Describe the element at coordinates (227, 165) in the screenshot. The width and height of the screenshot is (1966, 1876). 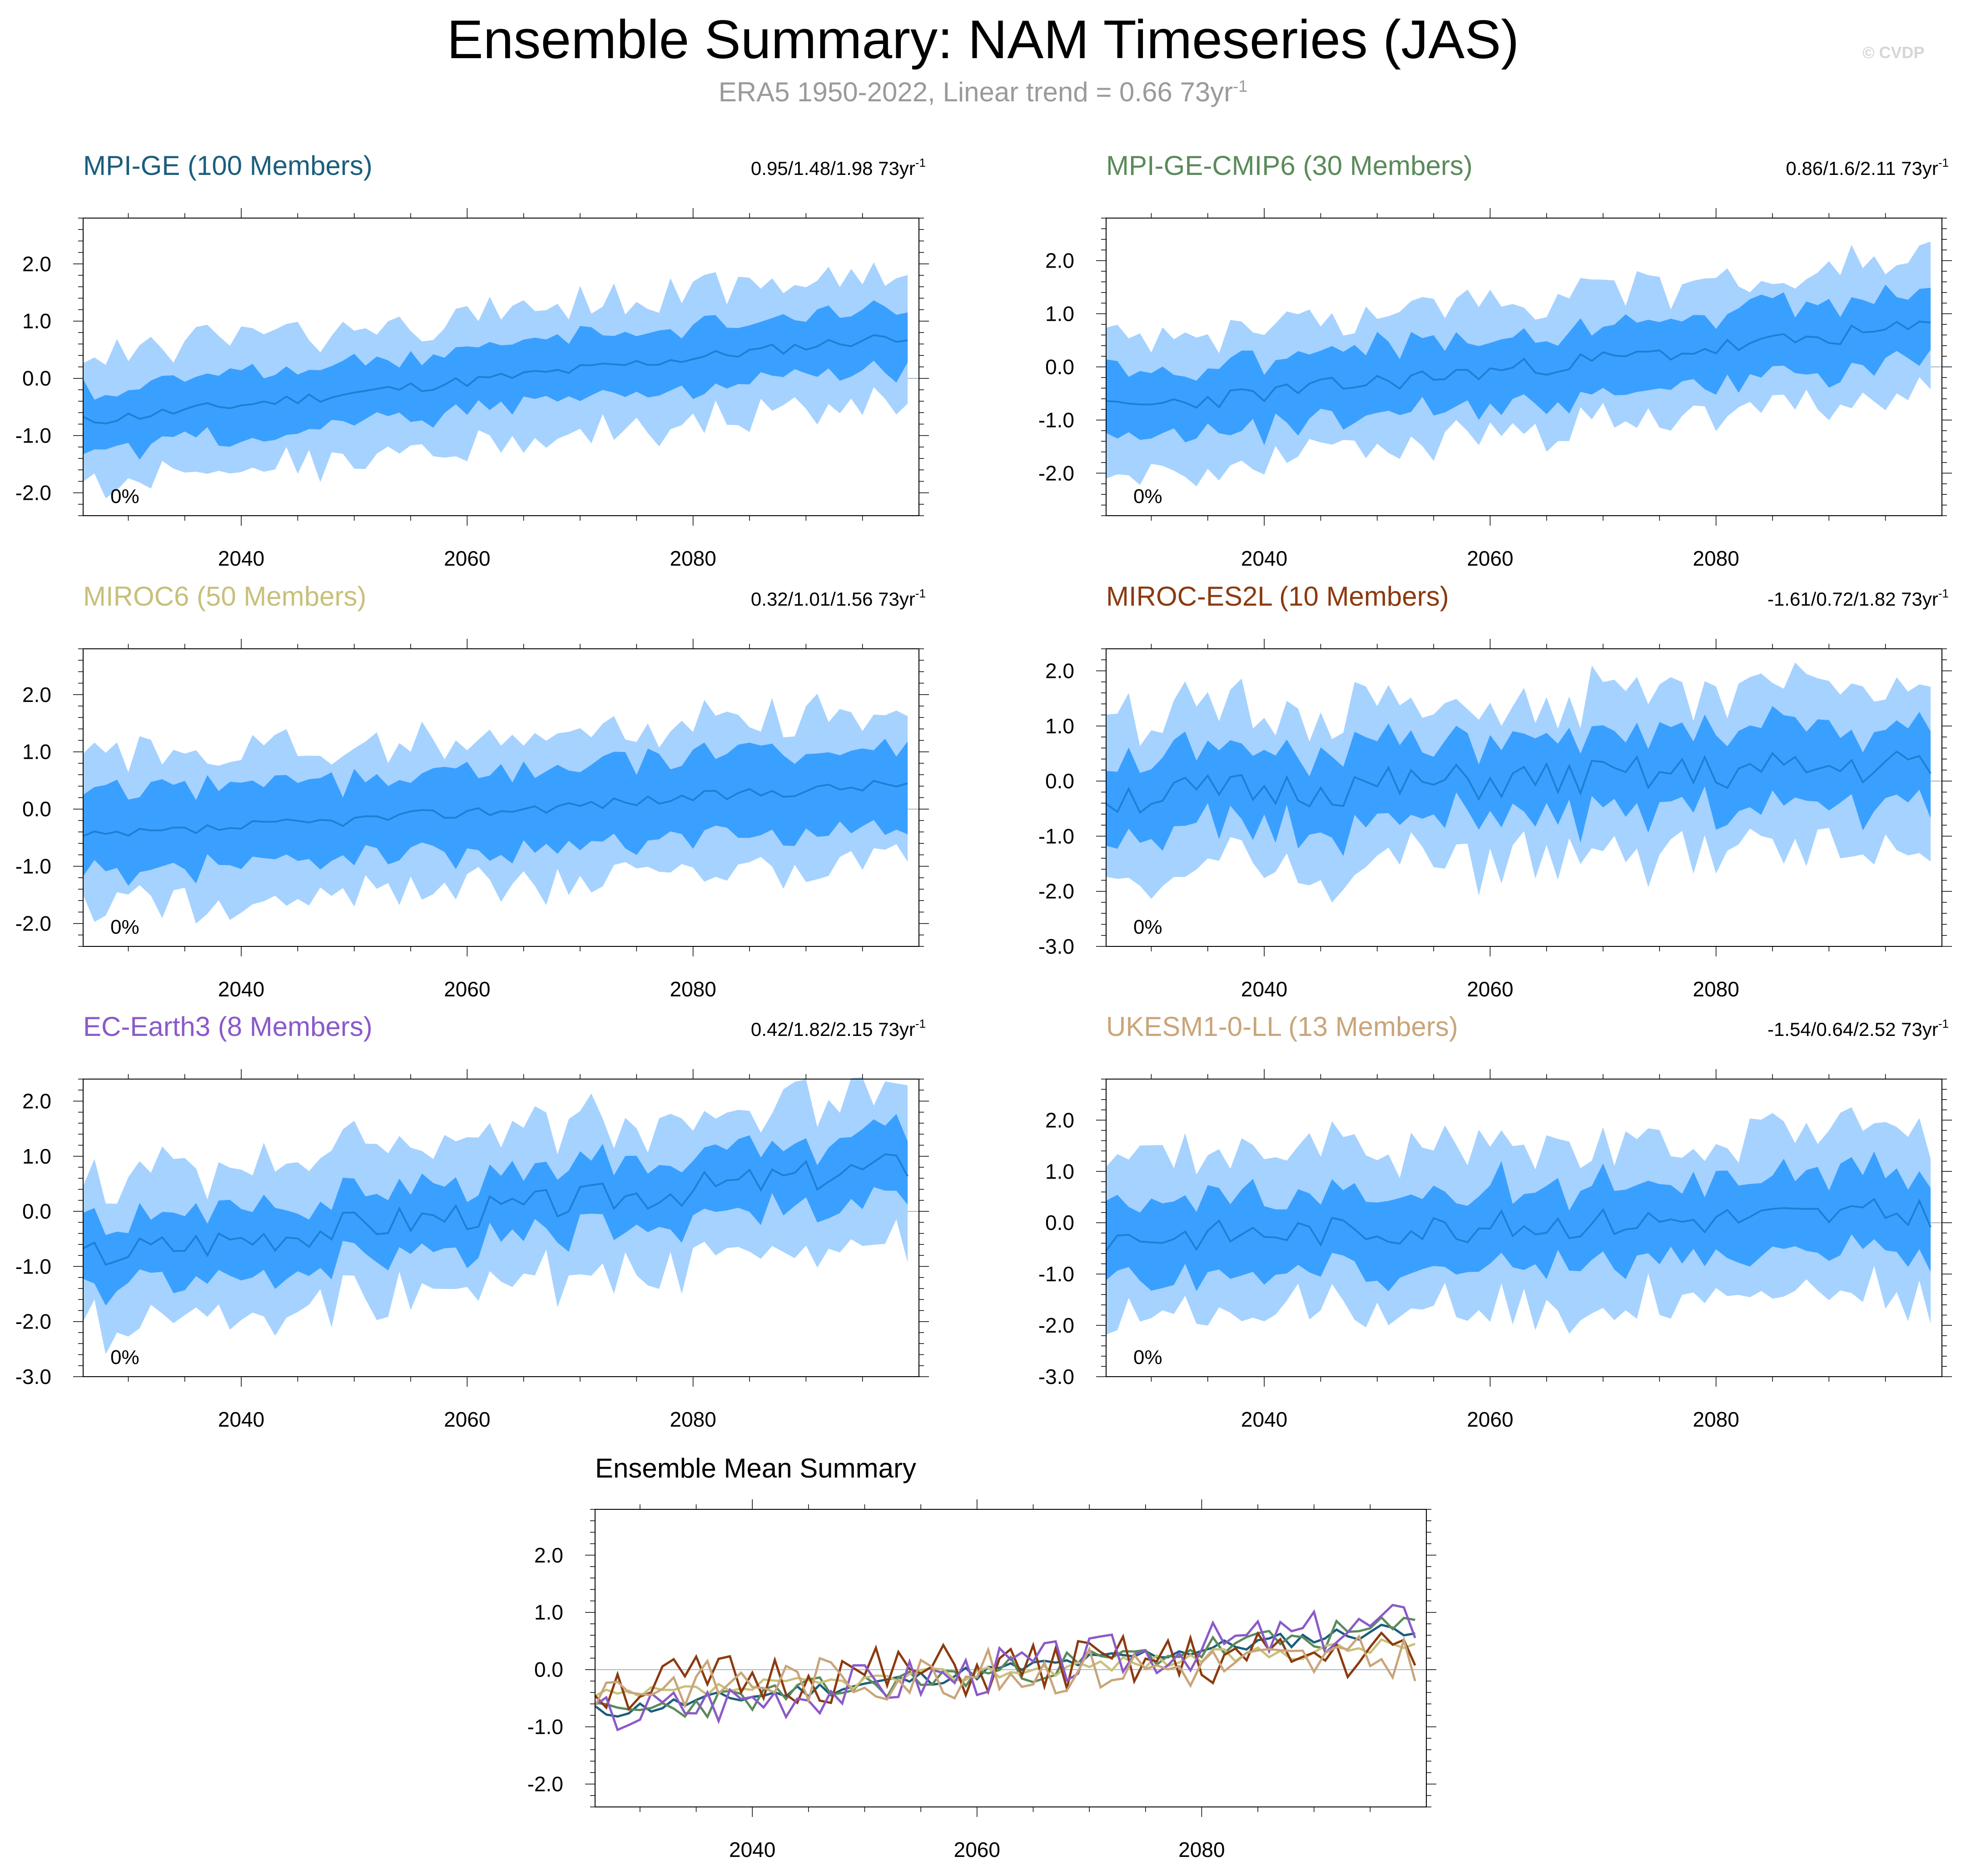
I see `panel-title: MPI-GE (100 Members)` at that location.